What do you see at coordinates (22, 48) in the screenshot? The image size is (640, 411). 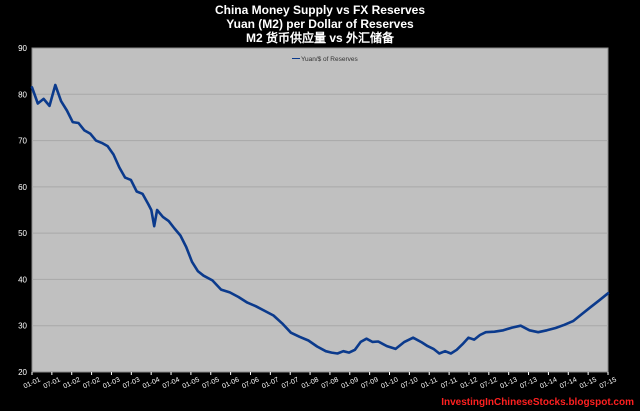 I see `y-tick-label: 90` at bounding box center [22, 48].